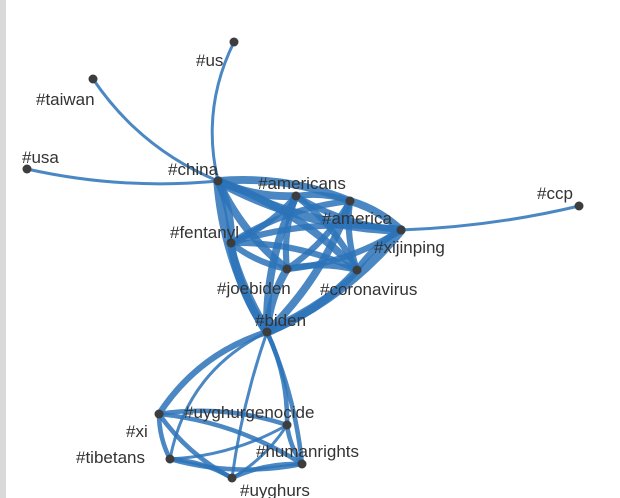 The image size is (620, 498). What do you see at coordinates (193, 169) in the screenshot?
I see `node-label-china: #china` at bounding box center [193, 169].